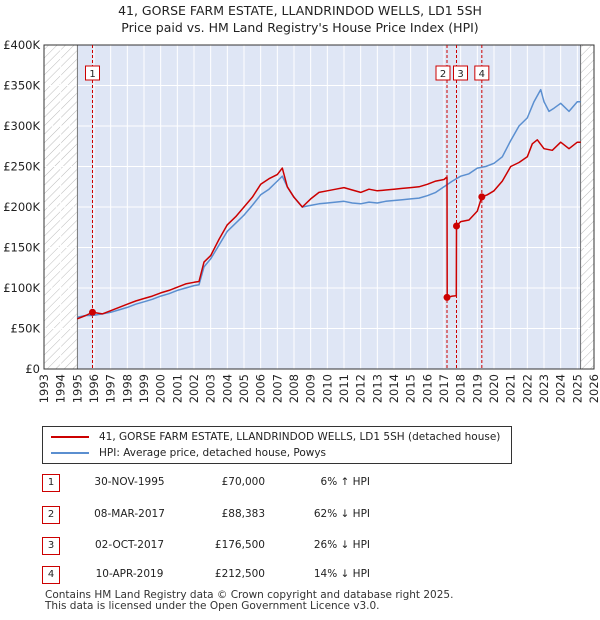 Image resolution: width=600 pixels, height=620 pixels. Describe the element at coordinates (561, 388) in the screenshot. I see `x-tick-label: 2024` at that location.